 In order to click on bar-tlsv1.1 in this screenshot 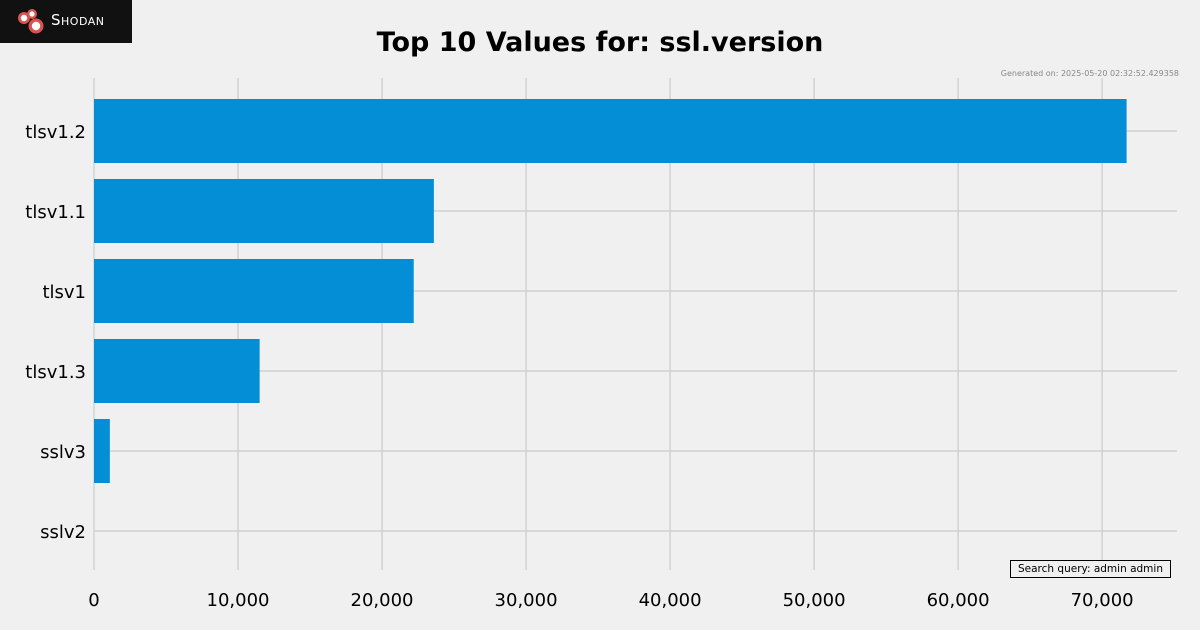, I will do `click(264, 211)`.